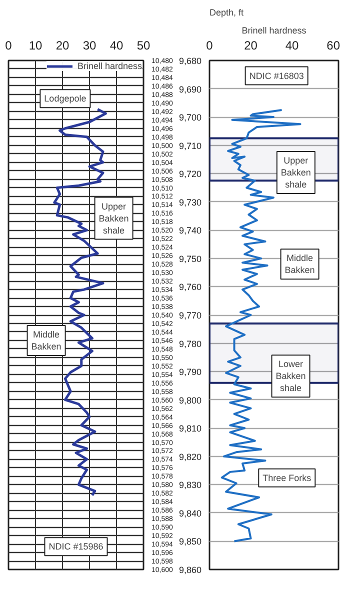  What do you see at coordinates (276, 75) in the screenshot?
I see `annotation: NDIC #16803` at bounding box center [276, 75].